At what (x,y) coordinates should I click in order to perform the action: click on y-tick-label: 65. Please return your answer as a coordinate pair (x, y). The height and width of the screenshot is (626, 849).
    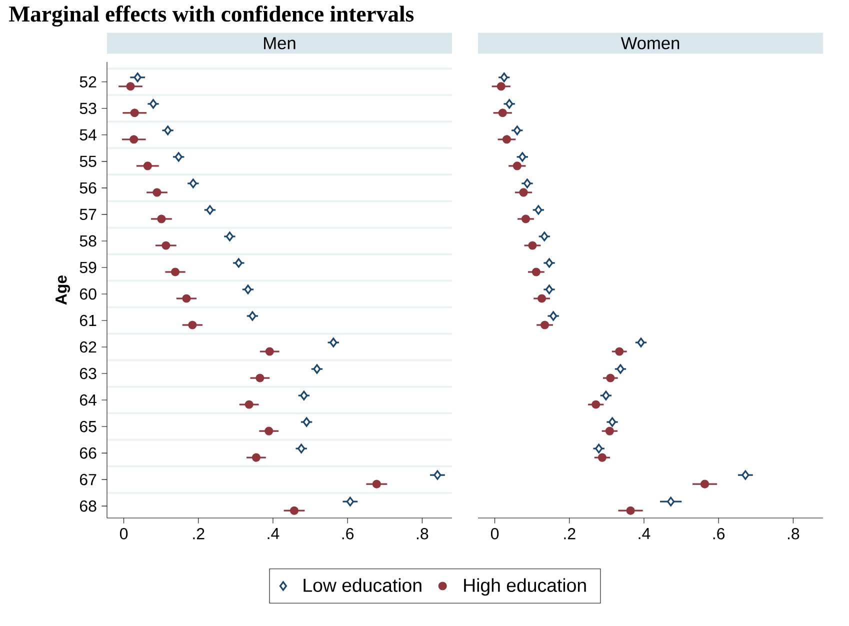
    Looking at the image, I should click on (88, 426).